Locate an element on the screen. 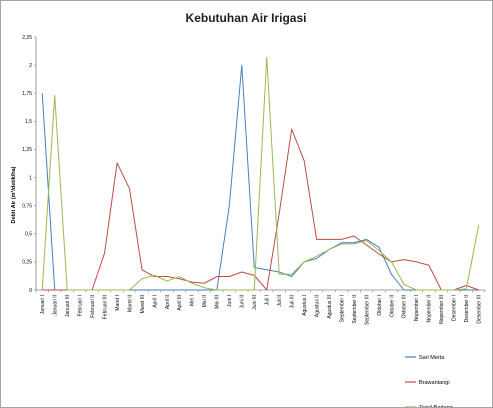  x-tick-label: Agustus III is located at coordinates (330, 307).